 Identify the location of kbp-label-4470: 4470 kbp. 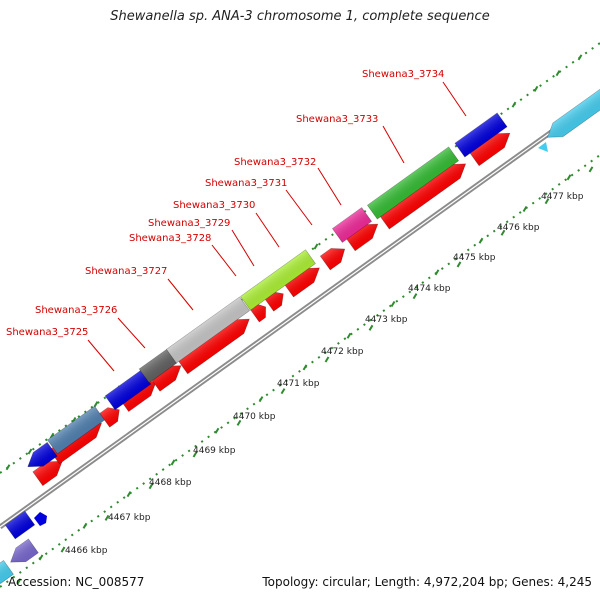
(254, 417).